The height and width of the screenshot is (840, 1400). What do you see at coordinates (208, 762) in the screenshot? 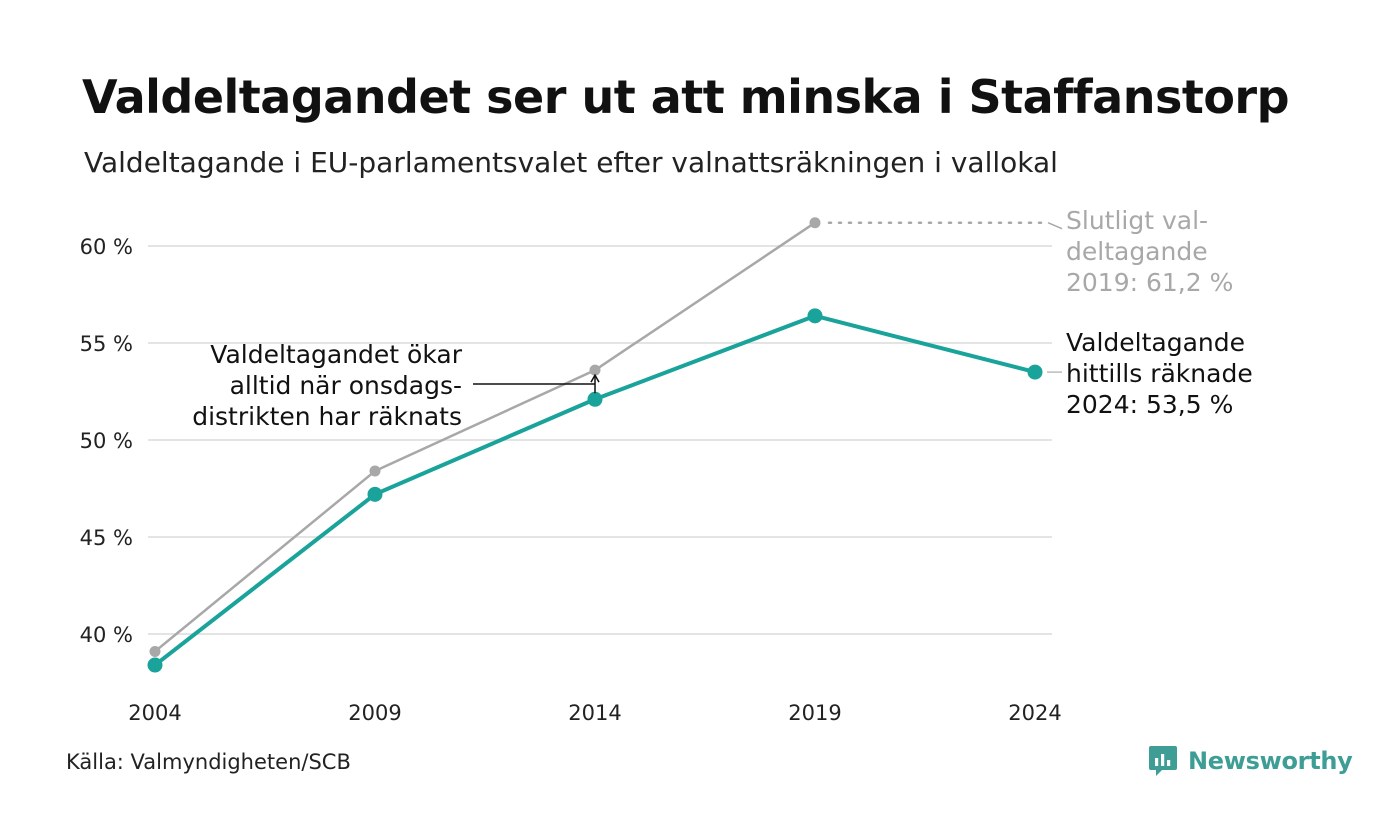
I see `source-note: Källa: Valmyndigheten/SCB` at bounding box center [208, 762].